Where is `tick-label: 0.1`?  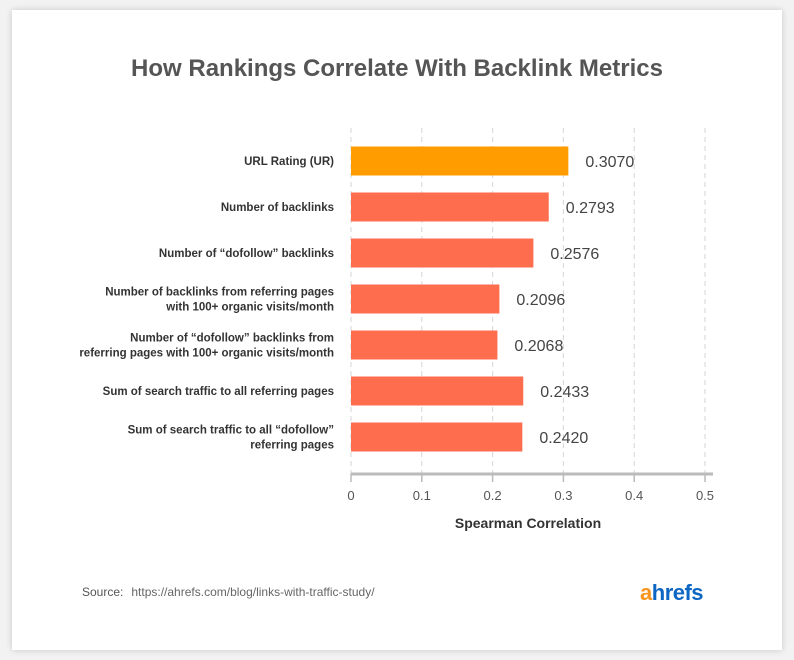
tick-label: 0.1 is located at coordinates (422, 495).